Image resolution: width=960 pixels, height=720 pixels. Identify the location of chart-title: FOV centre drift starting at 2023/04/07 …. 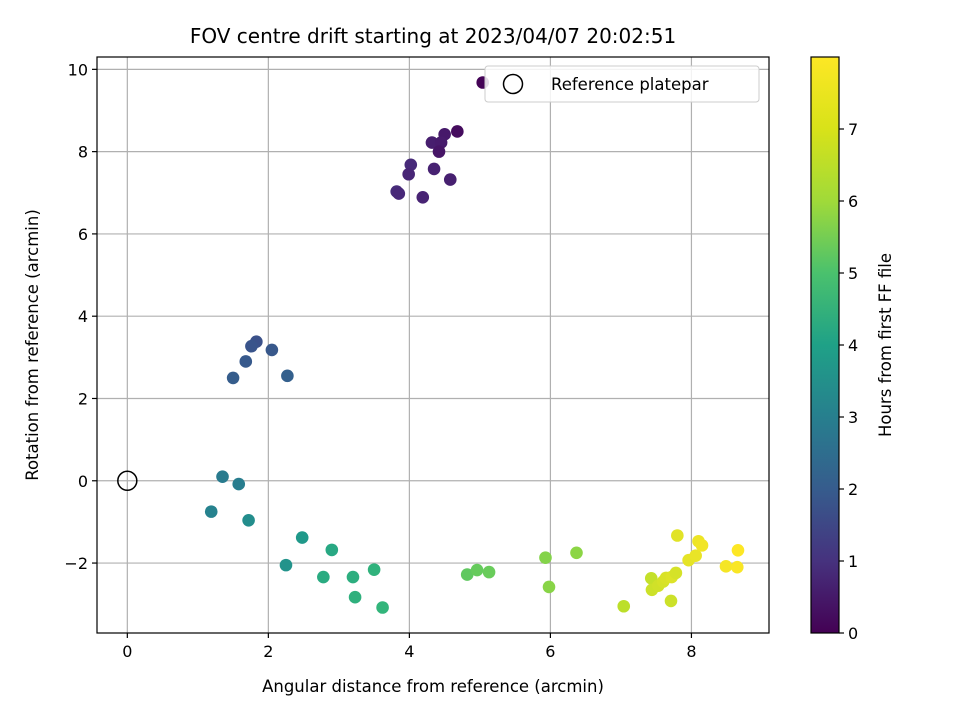
(433, 36).